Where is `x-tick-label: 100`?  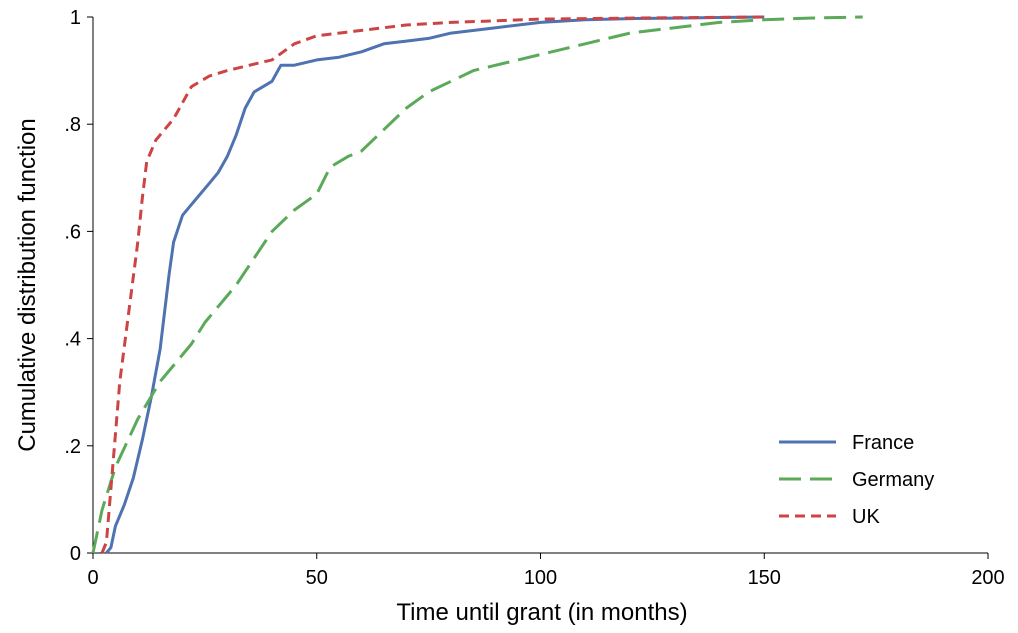
x-tick-label: 100 is located at coordinates (540, 578).